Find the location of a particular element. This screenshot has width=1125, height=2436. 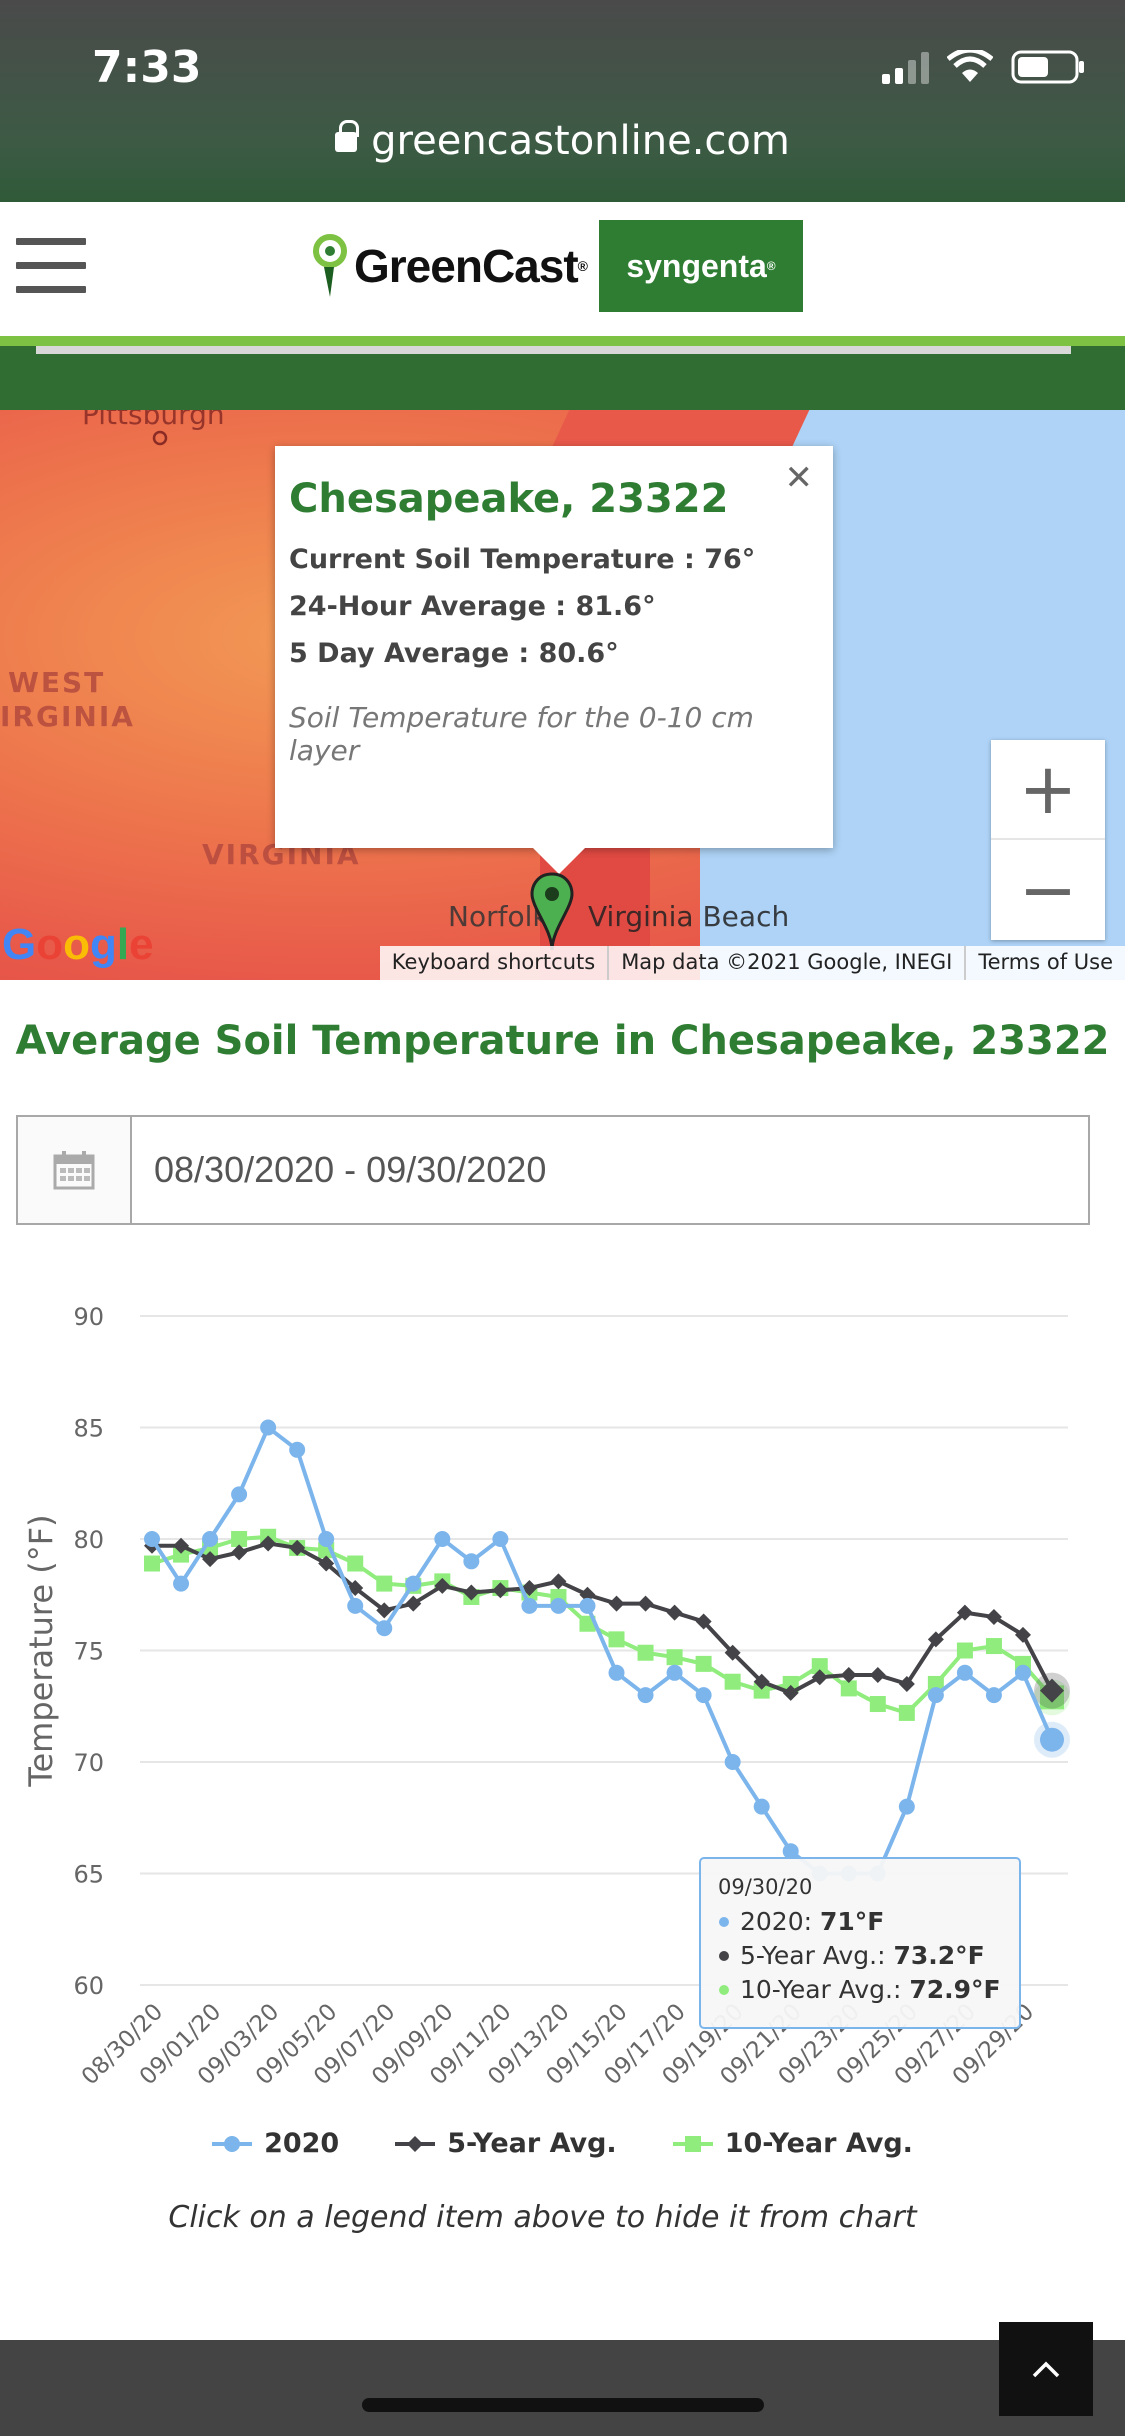

date-range-picker is located at coordinates (553, 1170).